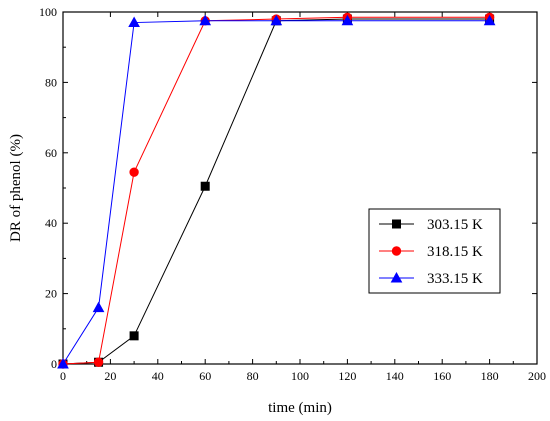  What do you see at coordinates (537, 376) in the screenshot?
I see `x-tick-label: 200` at bounding box center [537, 376].